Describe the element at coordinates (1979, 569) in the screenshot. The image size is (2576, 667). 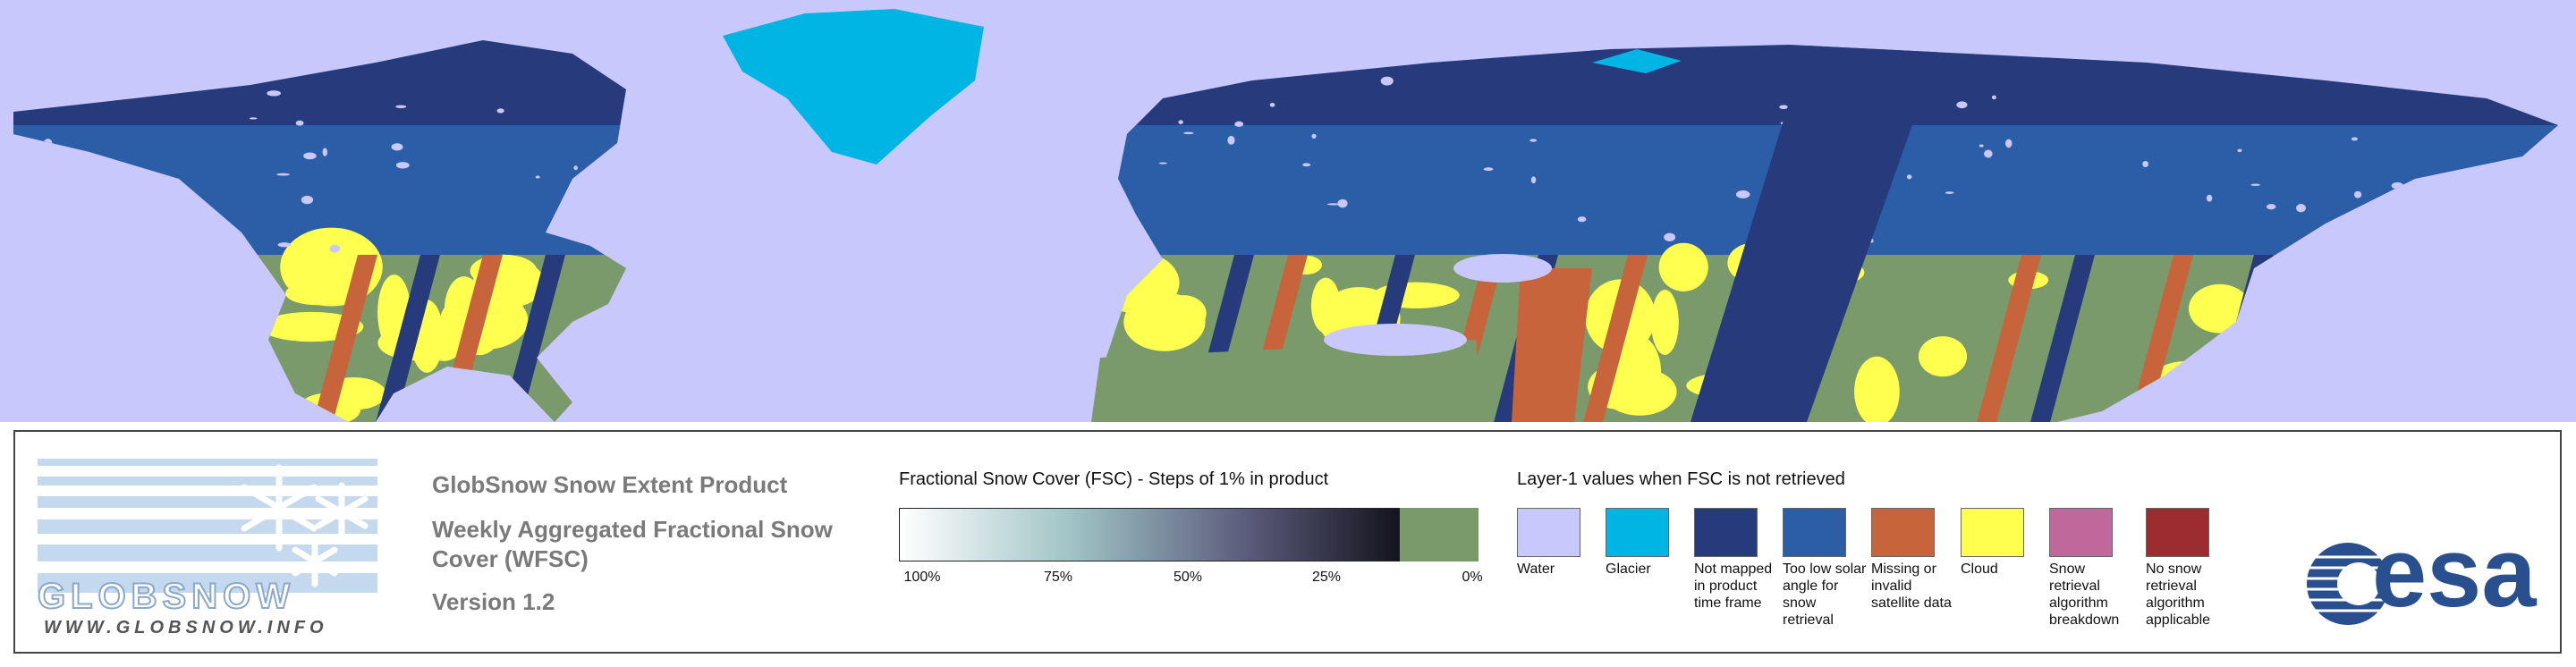
I see `legend-label: Cloud` at that location.